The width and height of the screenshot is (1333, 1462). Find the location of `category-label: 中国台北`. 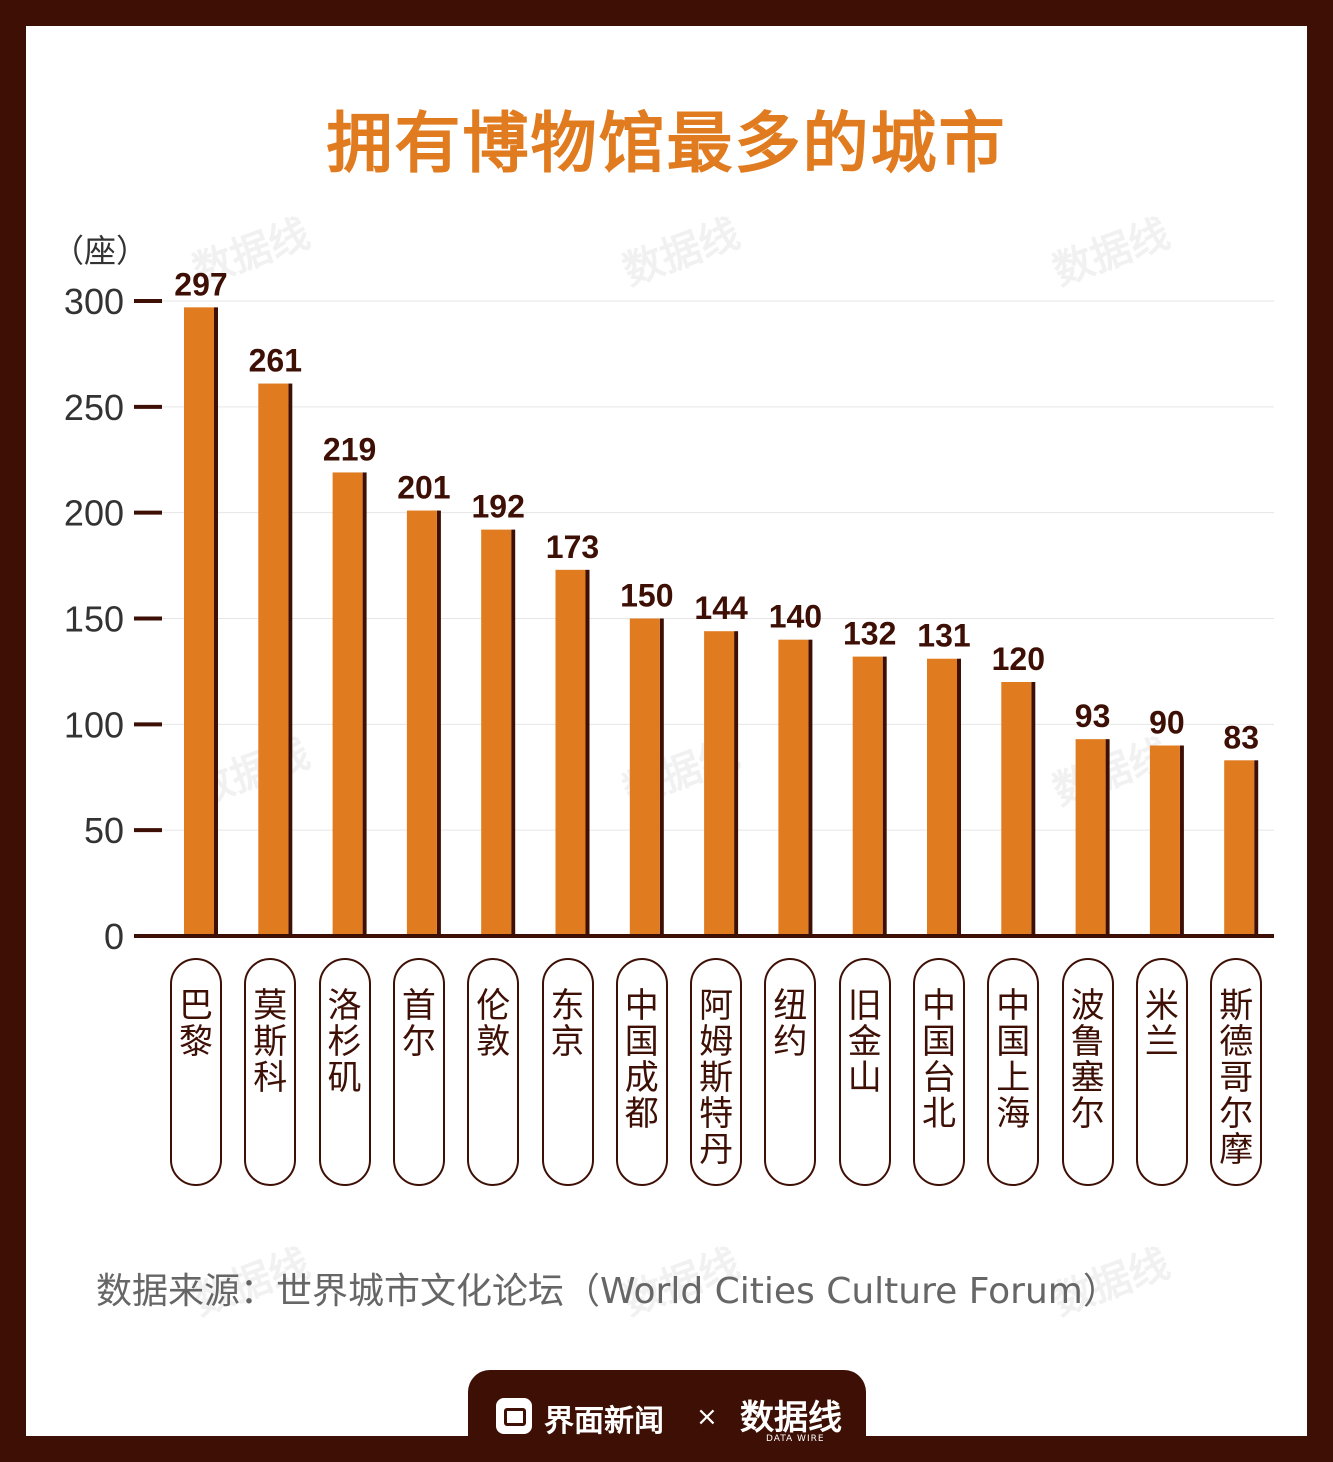

category-label: 中国台北 is located at coordinates (939, 1072).